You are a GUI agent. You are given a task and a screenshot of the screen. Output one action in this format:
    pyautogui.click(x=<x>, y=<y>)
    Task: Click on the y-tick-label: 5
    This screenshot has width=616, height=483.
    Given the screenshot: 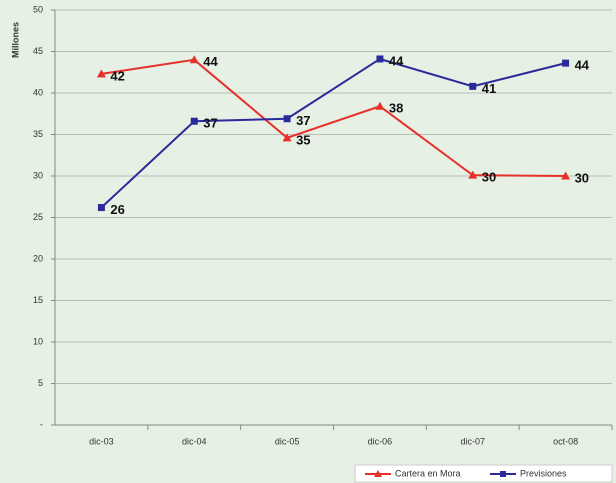 What is the action you would take?
    pyautogui.click(x=40, y=383)
    